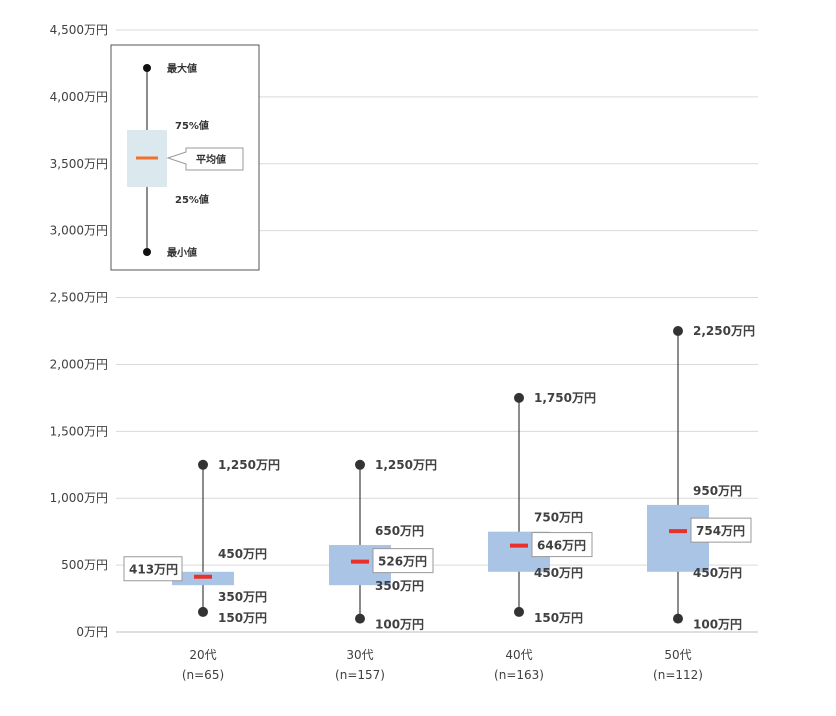  What do you see at coordinates (678, 675) in the screenshot?
I see `sample-size-label: (n=112)` at bounding box center [678, 675].